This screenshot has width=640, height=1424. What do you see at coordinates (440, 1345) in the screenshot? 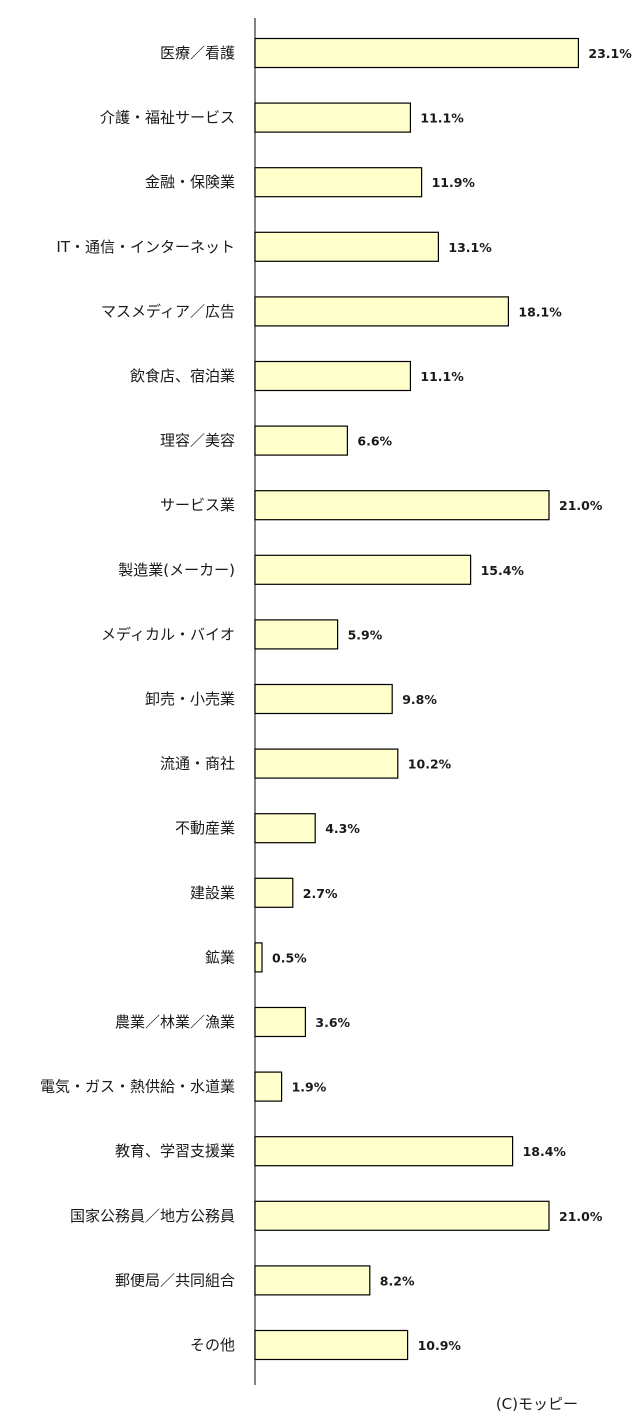
I see `value-label: 10.9%` at bounding box center [440, 1345].